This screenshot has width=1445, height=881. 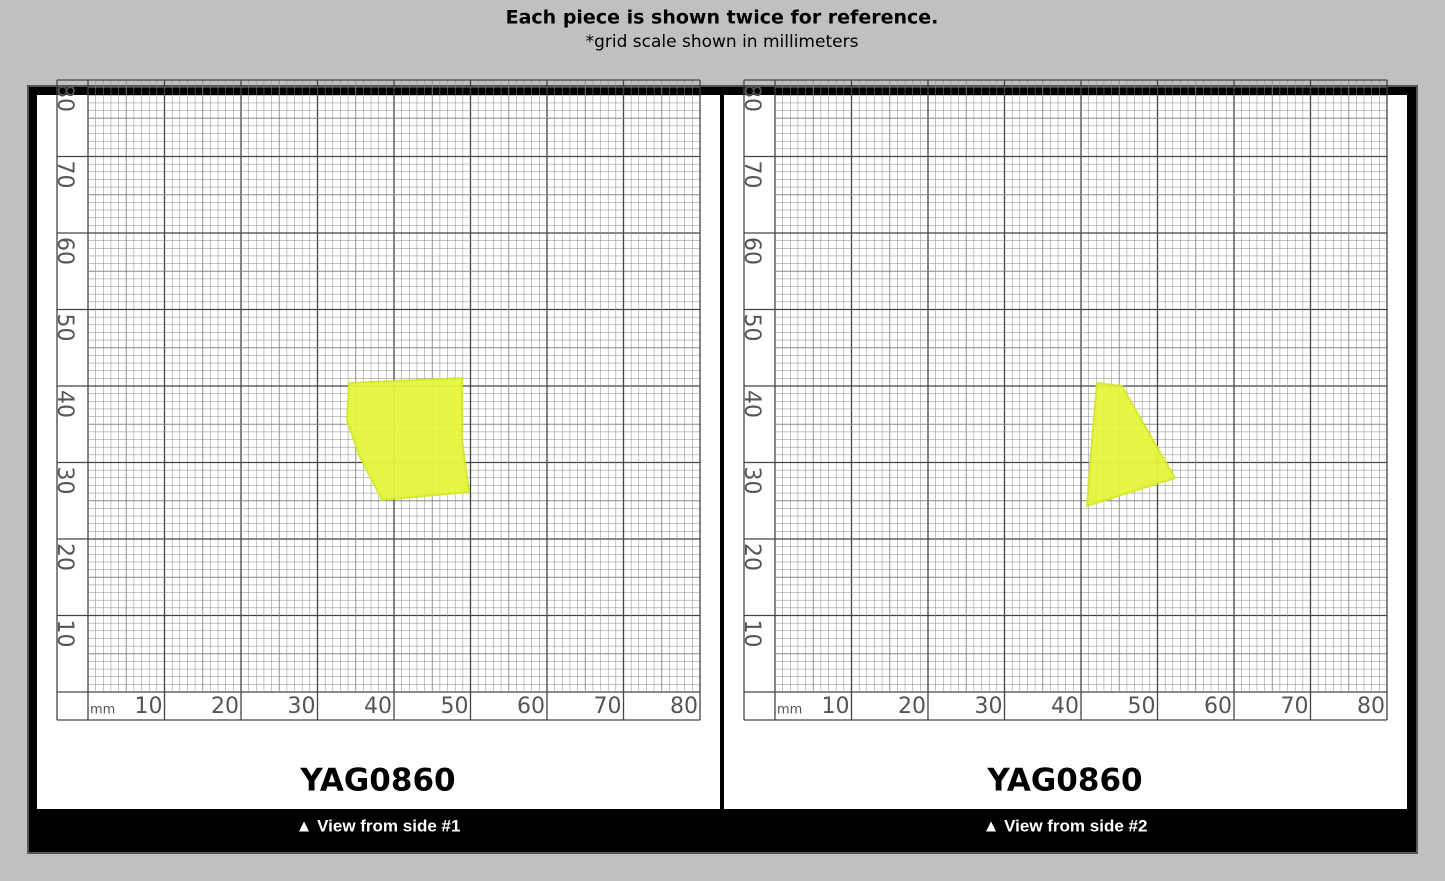 What do you see at coordinates (722, 42) in the screenshot?
I see `subtitle: *grid scale shown in millimeters` at bounding box center [722, 42].